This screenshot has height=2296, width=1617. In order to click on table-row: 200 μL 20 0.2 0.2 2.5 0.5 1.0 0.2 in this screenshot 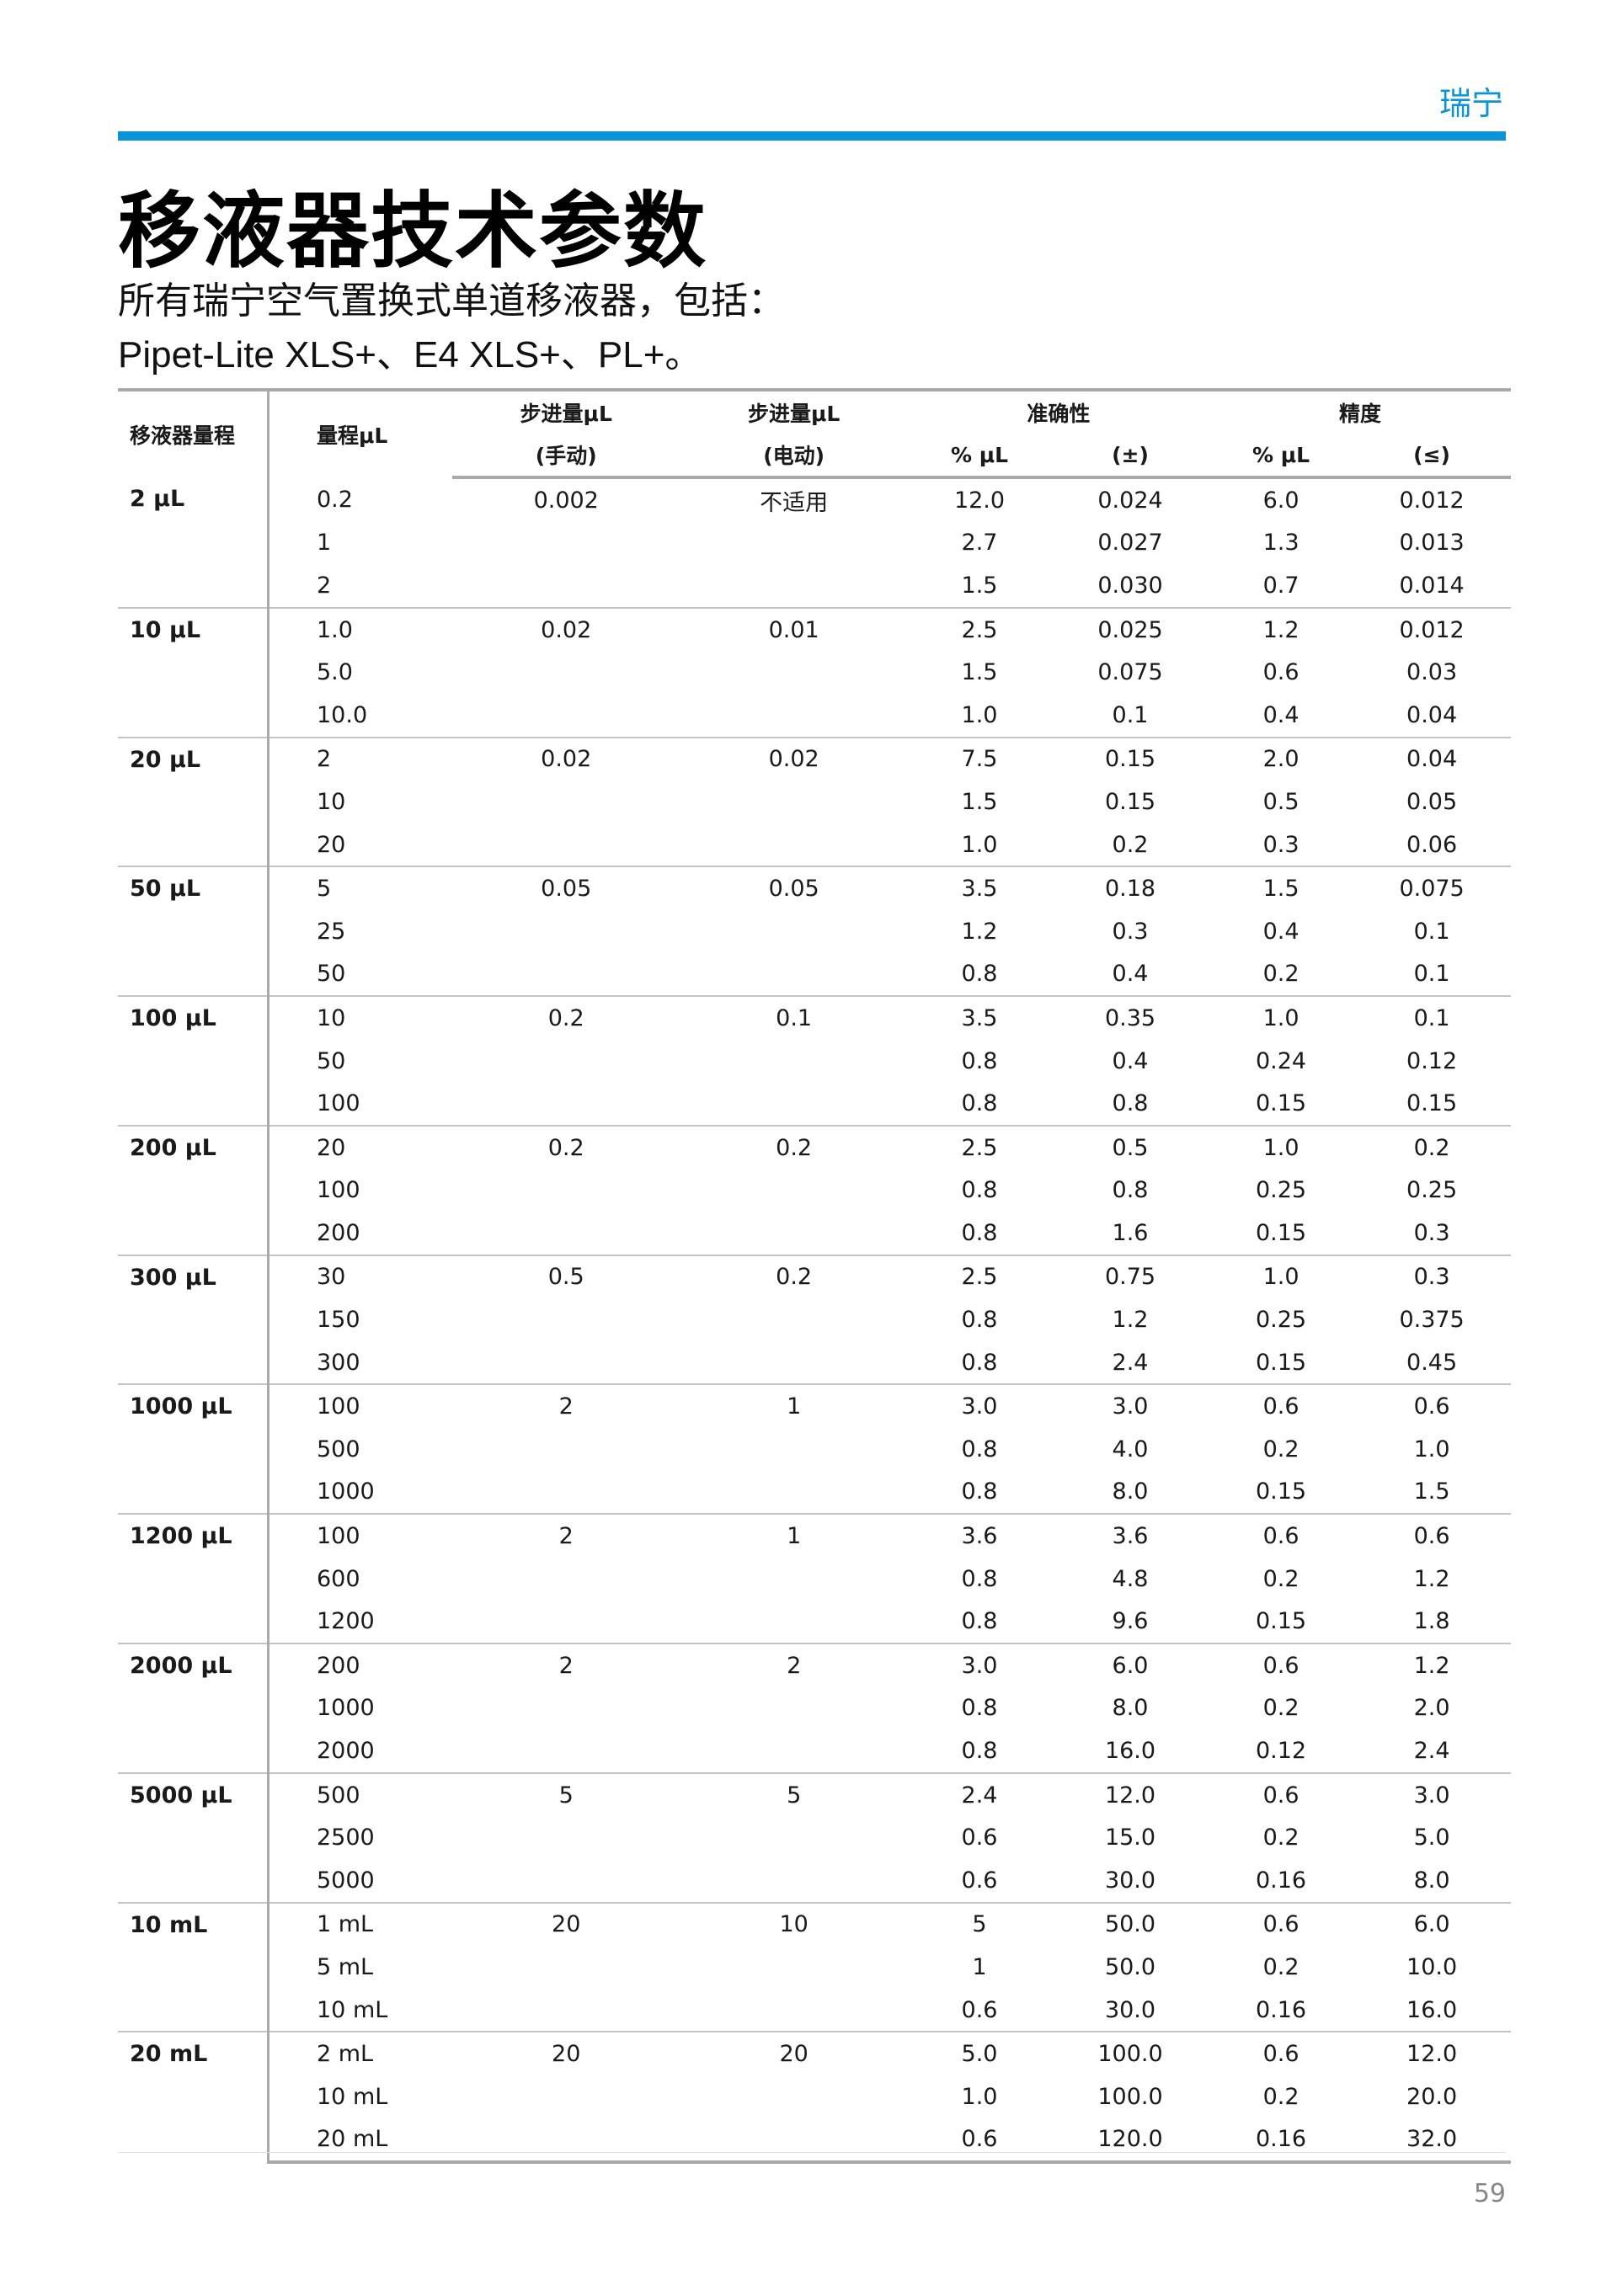, I will do `click(814, 1189)`.